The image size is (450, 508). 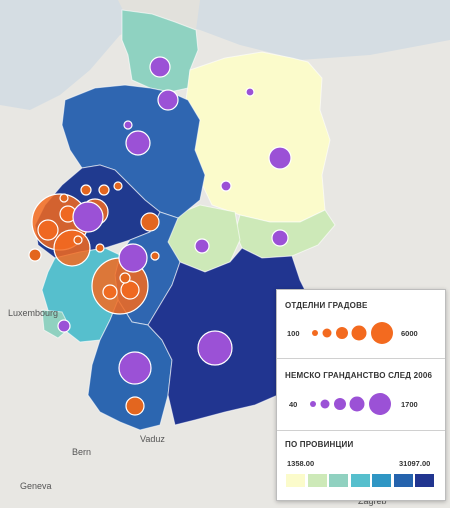 What do you see at coordinates (409, 404) in the screenshot?
I see `legend-citizenship-max: 1700` at bounding box center [409, 404].